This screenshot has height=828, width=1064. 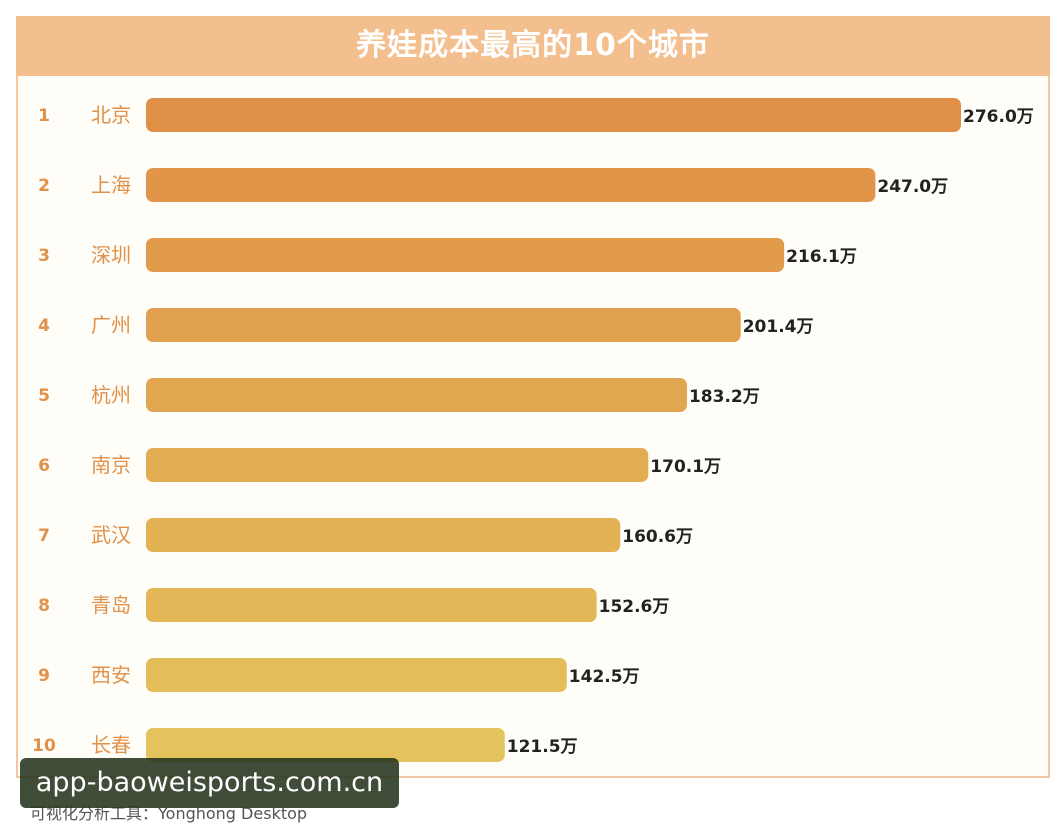 I want to click on city-label: 西安, so click(x=111, y=675).